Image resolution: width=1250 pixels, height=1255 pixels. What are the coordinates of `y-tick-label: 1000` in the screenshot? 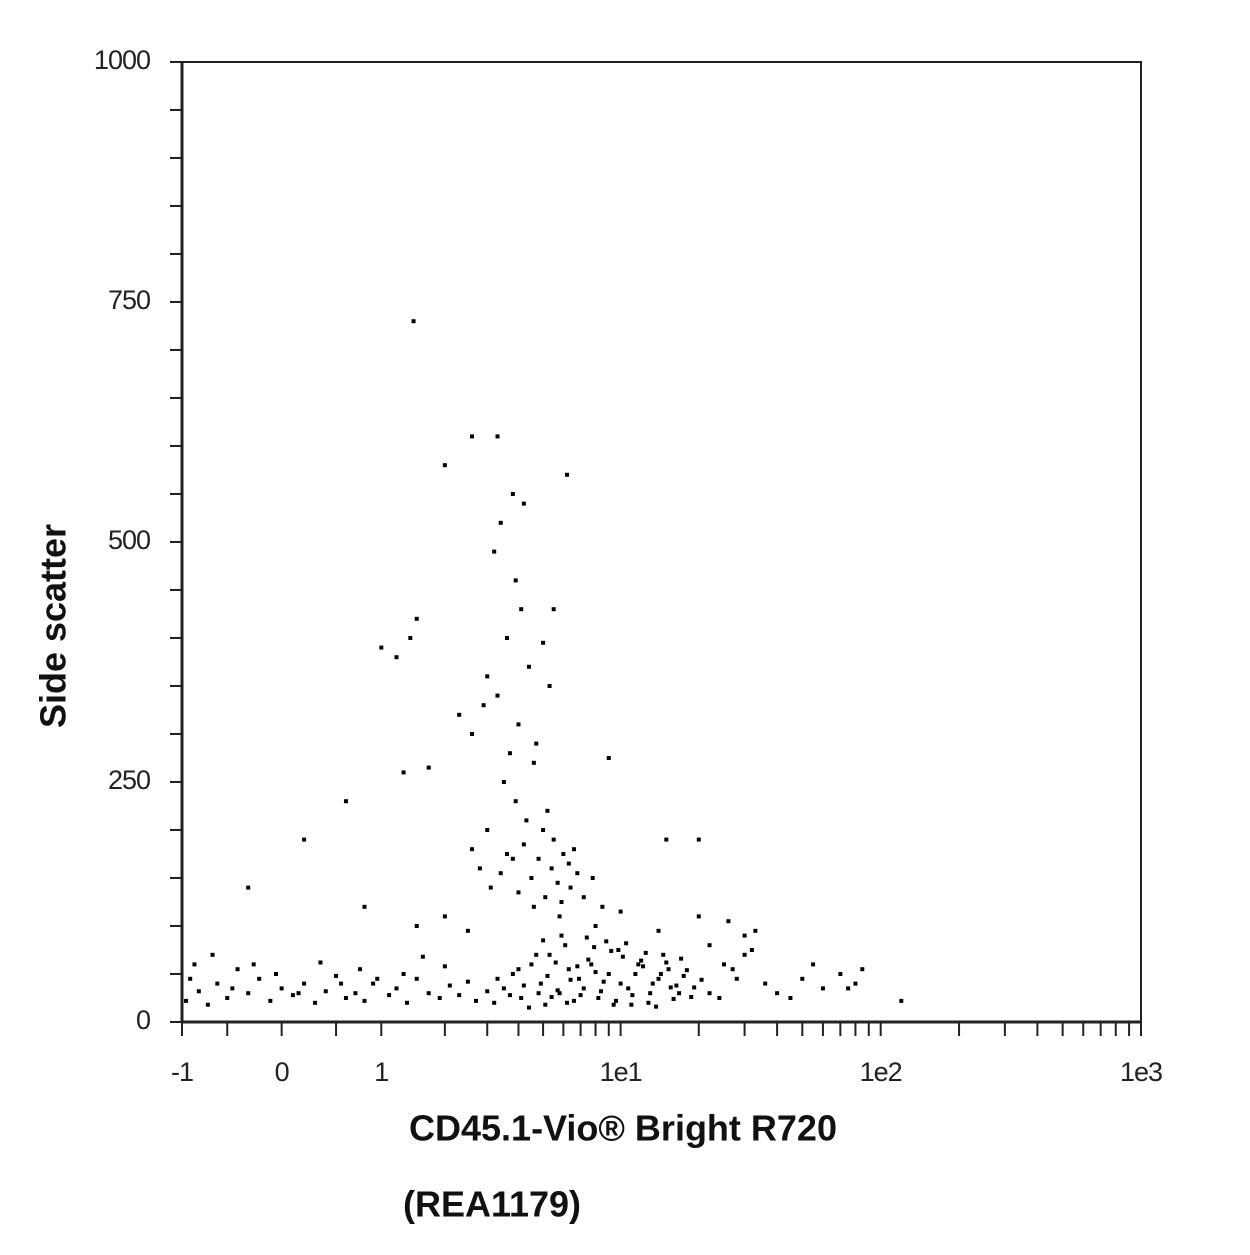 It's located at (122, 60).